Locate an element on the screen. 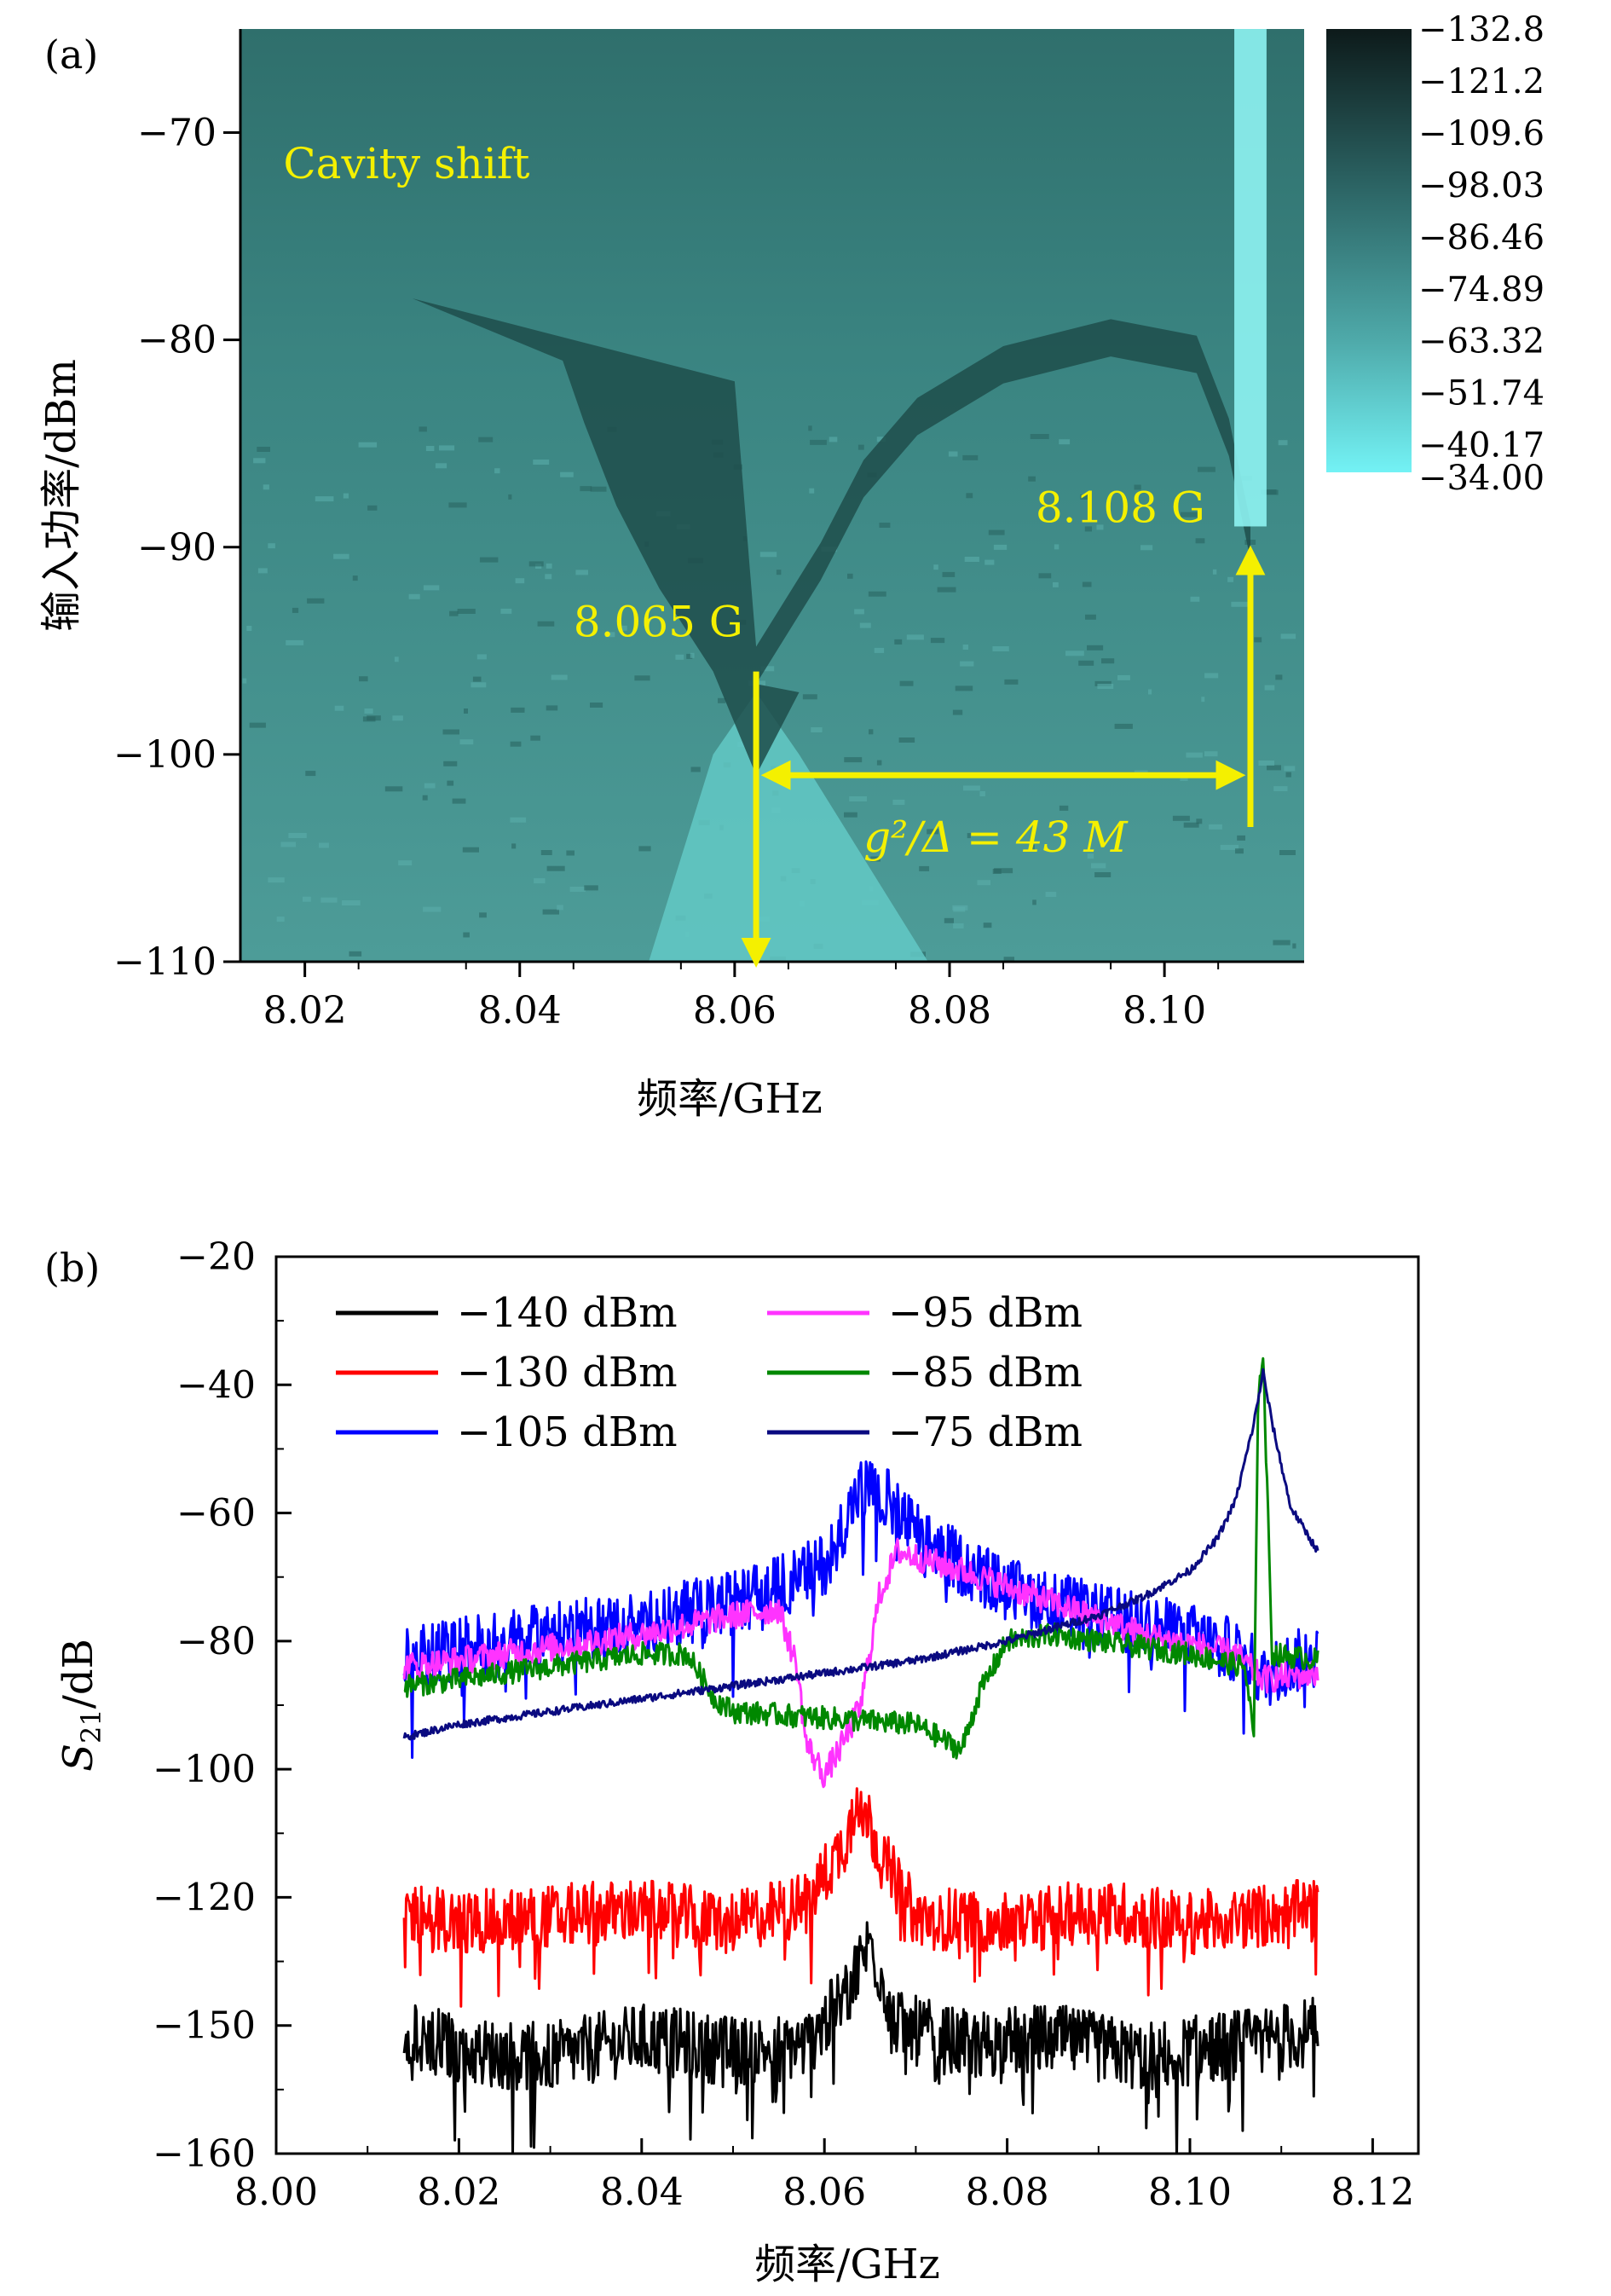  y-axis-title-b-unit: /dB is located at coordinates (78, 1674).